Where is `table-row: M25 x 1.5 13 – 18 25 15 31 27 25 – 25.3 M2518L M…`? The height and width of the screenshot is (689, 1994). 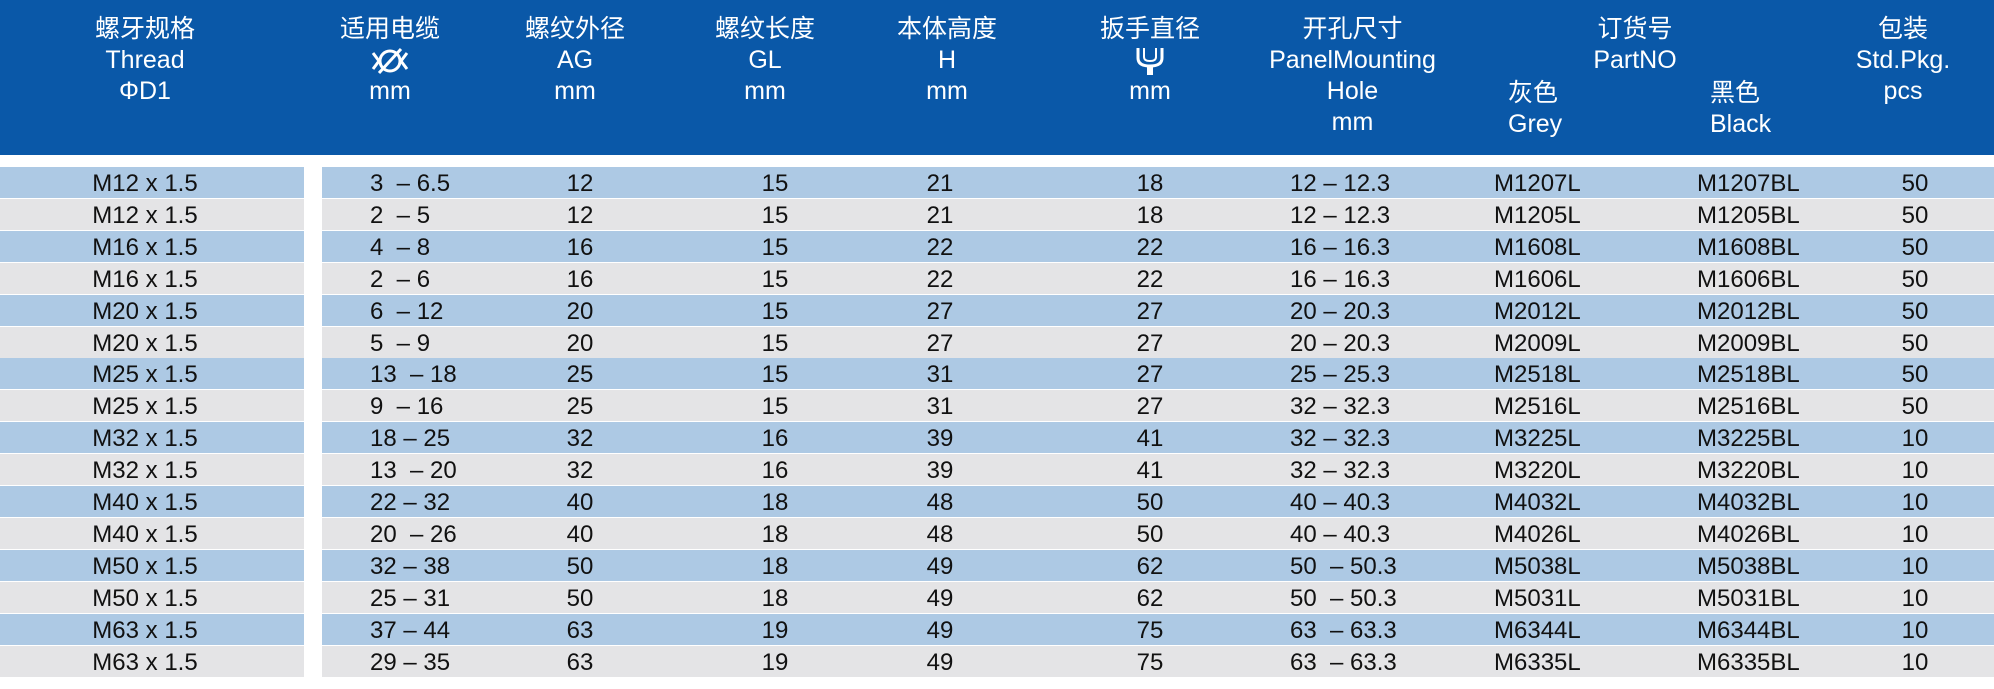
table-row: M25 x 1.5 13 – 18 25 15 31 27 25 – 25.3 M2518L M… is located at coordinates (997, 374).